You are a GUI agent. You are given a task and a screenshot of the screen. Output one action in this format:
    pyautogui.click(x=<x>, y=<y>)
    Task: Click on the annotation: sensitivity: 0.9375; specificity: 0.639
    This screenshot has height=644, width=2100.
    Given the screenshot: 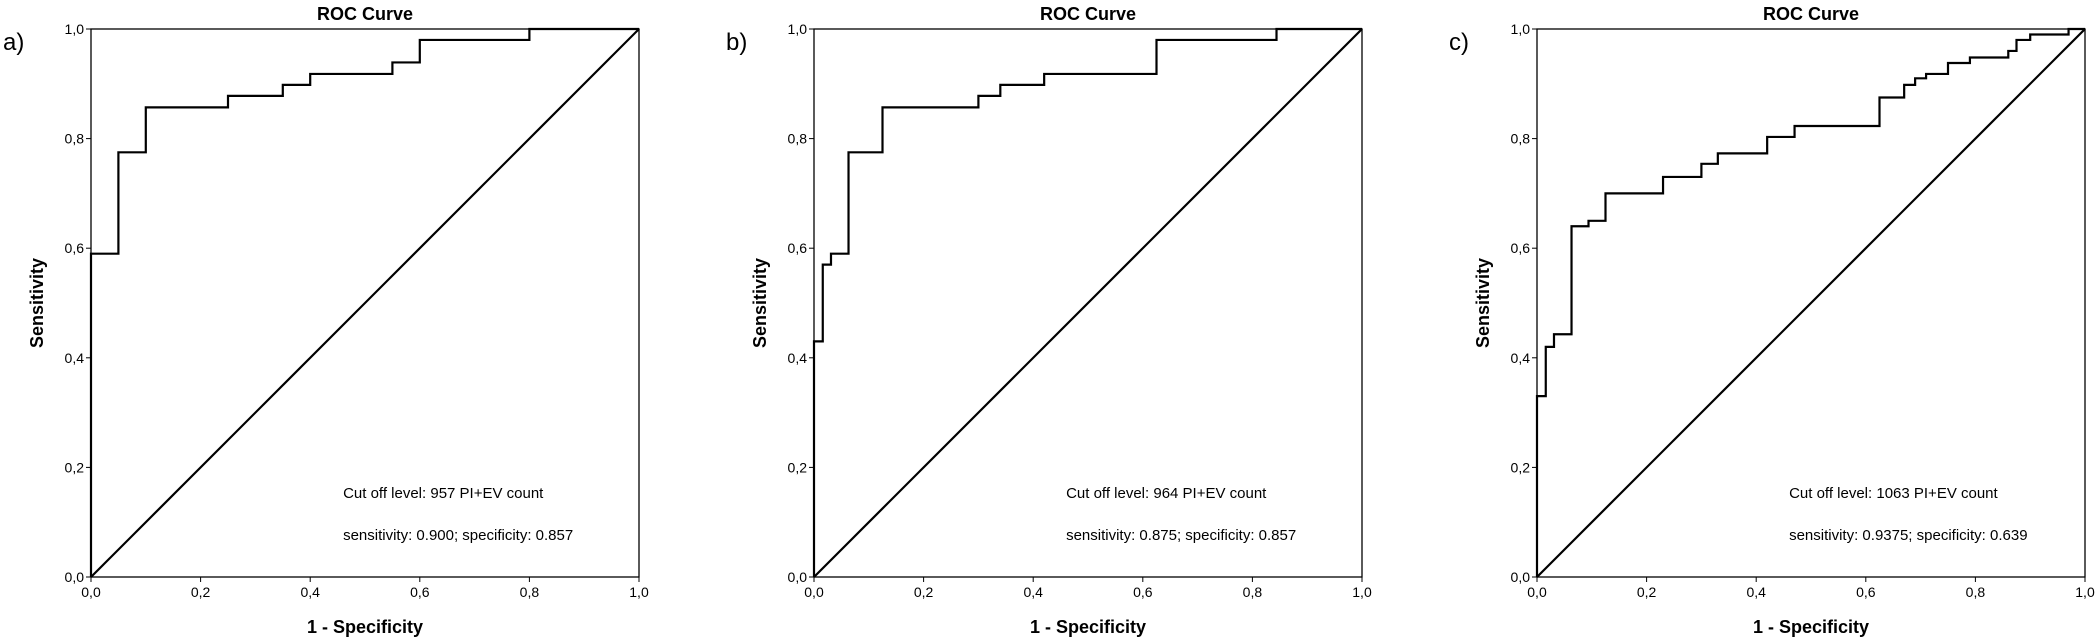 What is the action you would take?
    pyautogui.click(x=1908, y=535)
    